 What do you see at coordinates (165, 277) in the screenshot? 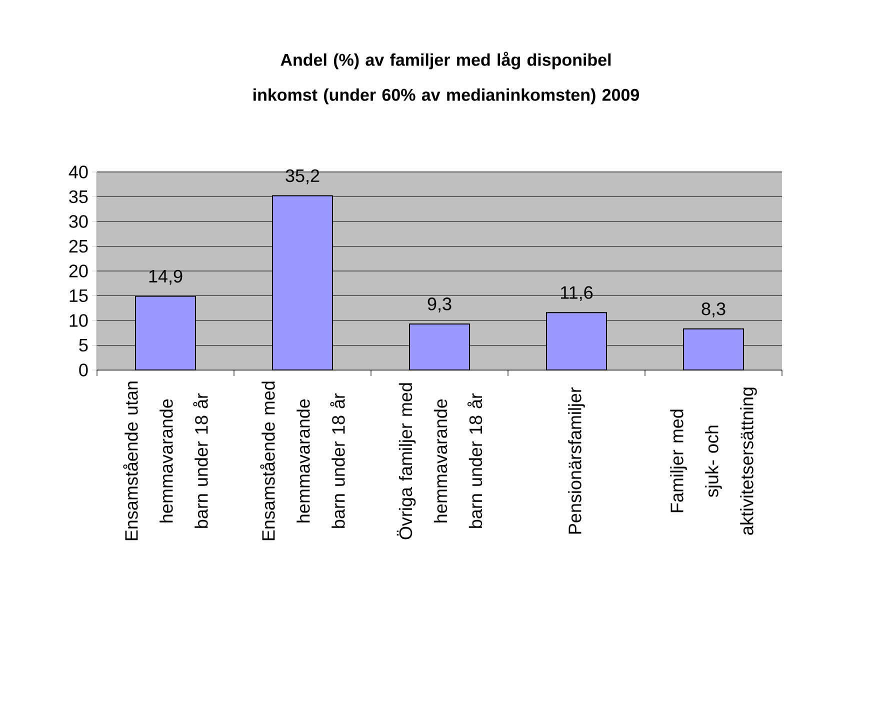
I see `data-label: 14,9` at bounding box center [165, 277].